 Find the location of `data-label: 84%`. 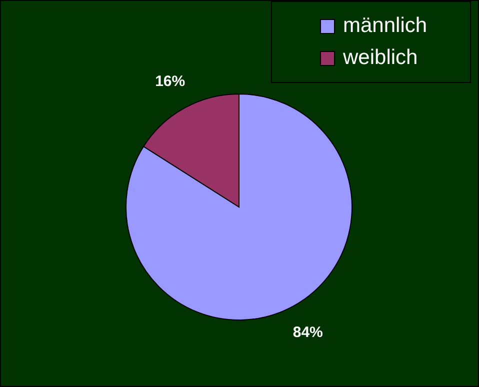

data-label: 84% is located at coordinates (307, 332).